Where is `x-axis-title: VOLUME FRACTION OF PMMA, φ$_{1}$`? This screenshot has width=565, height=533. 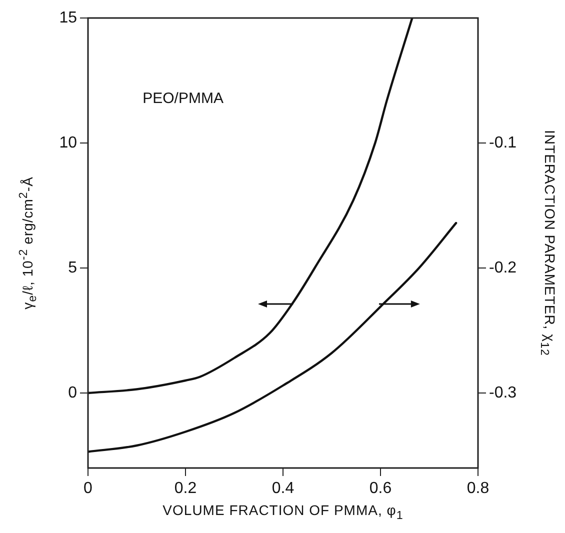 x-axis-title: VOLUME FRACTION OF PMMA, φ$_{1}$ is located at coordinates (283, 512).